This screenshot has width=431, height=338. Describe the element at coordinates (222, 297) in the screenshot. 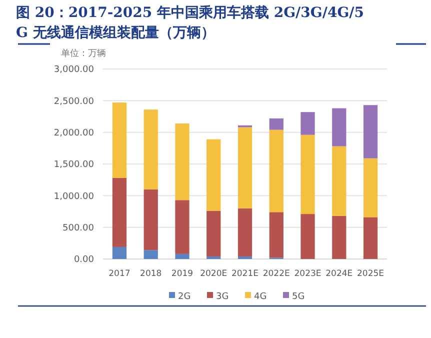

I see `legend-label: 3G` at that location.